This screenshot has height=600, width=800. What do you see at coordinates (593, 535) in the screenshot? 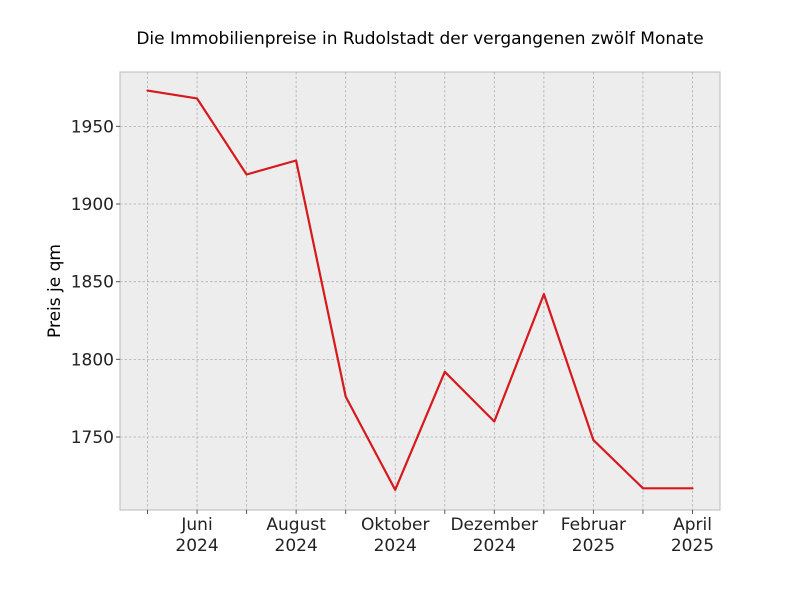
I see `x-tick-label: Februar 2025` at bounding box center [593, 535].